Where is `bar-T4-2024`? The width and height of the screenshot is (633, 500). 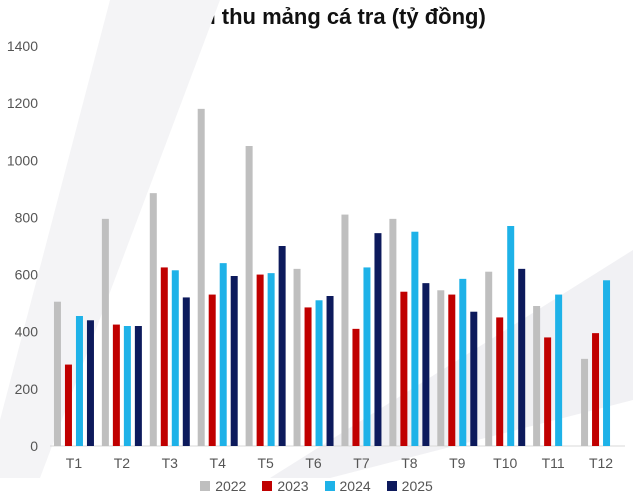 bar-T4-2024 is located at coordinates (223, 354).